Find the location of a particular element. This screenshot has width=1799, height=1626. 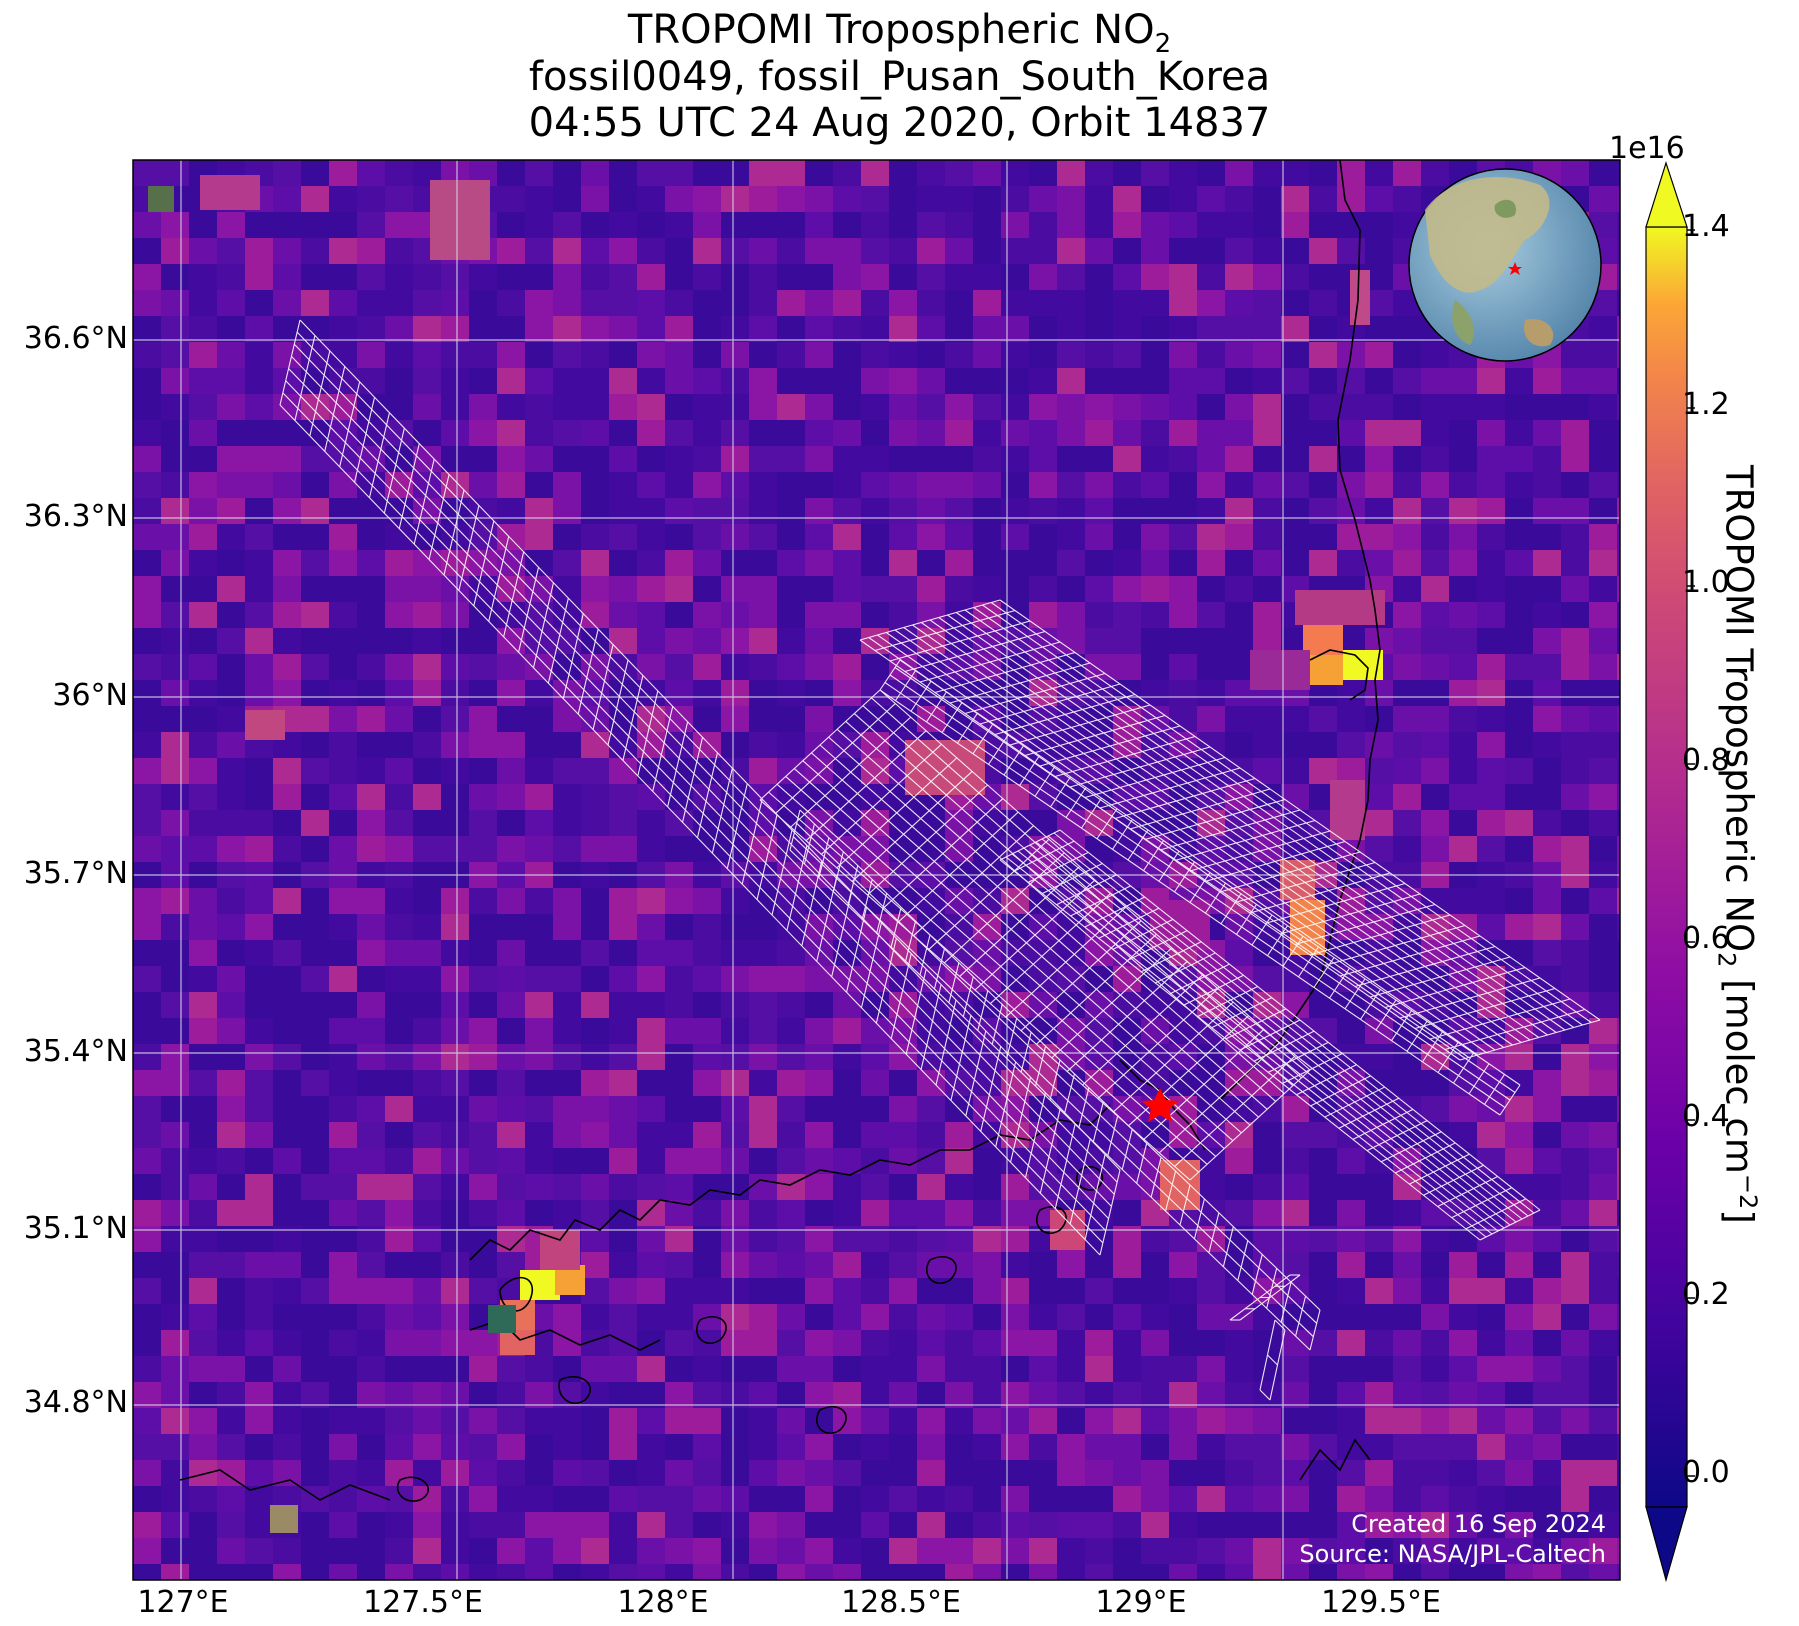

lon-tick-label: 128.5°E is located at coordinates (901, 1602).